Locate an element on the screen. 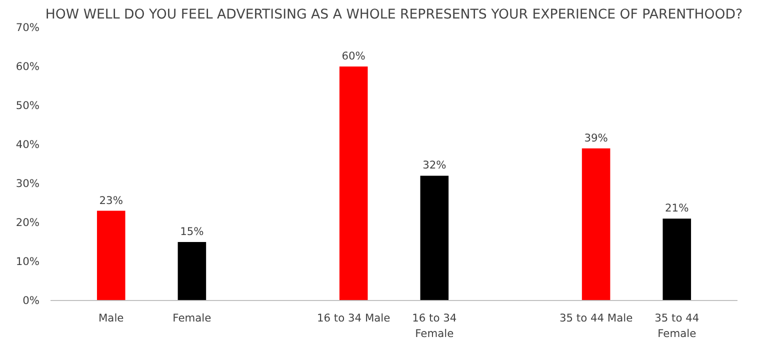  y-tick-label: 50% is located at coordinates (28, 105).